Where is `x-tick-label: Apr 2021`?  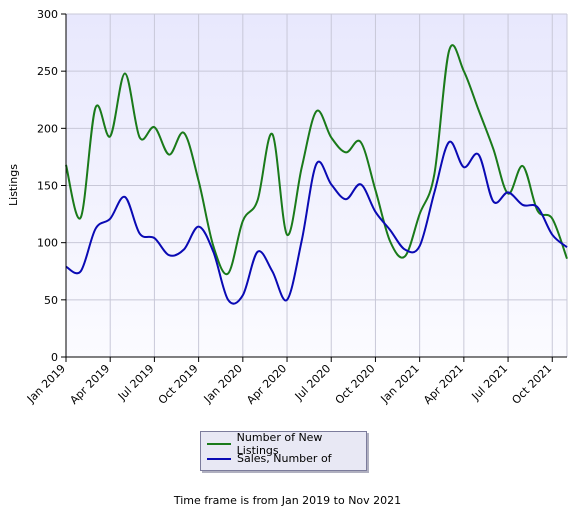
x-tick-label: Apr 2021 is located at coordinates (443, 384).